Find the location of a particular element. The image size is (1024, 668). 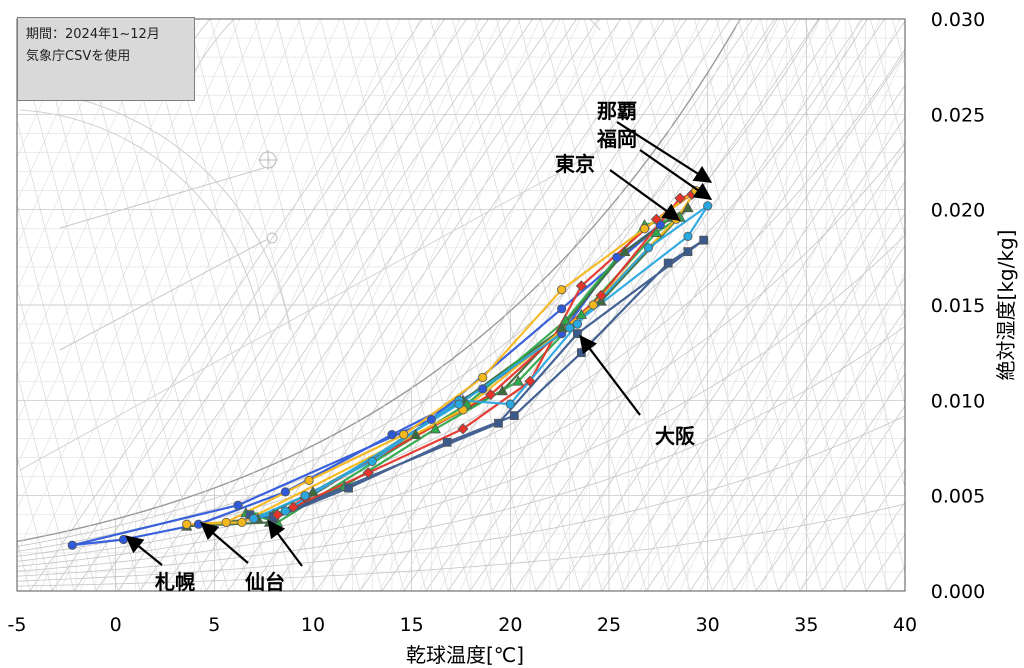

y-tick-4: 0.020 is located at coordinates (958, 211).